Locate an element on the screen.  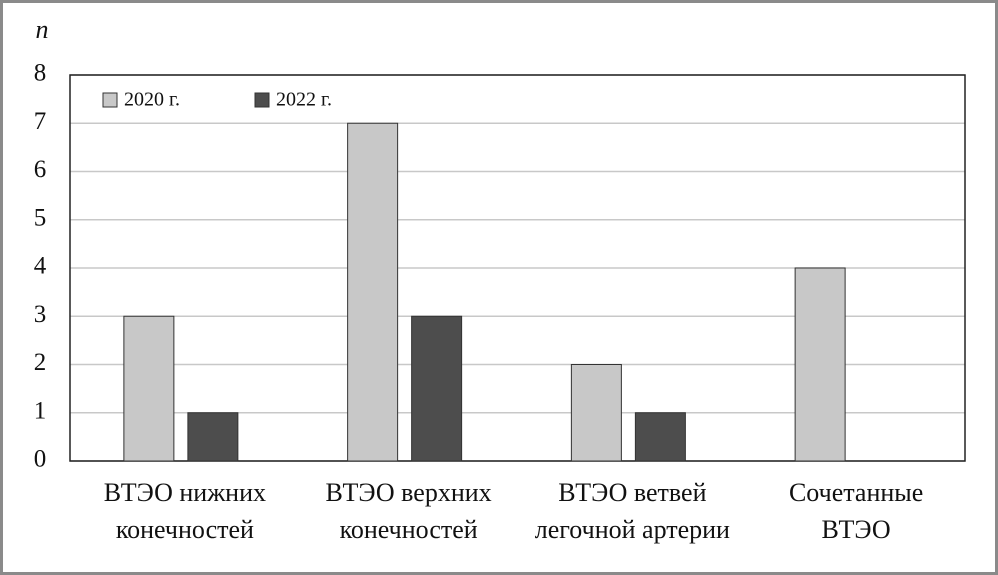
y-tick-label: 7 is located at coordinates (40, 121).